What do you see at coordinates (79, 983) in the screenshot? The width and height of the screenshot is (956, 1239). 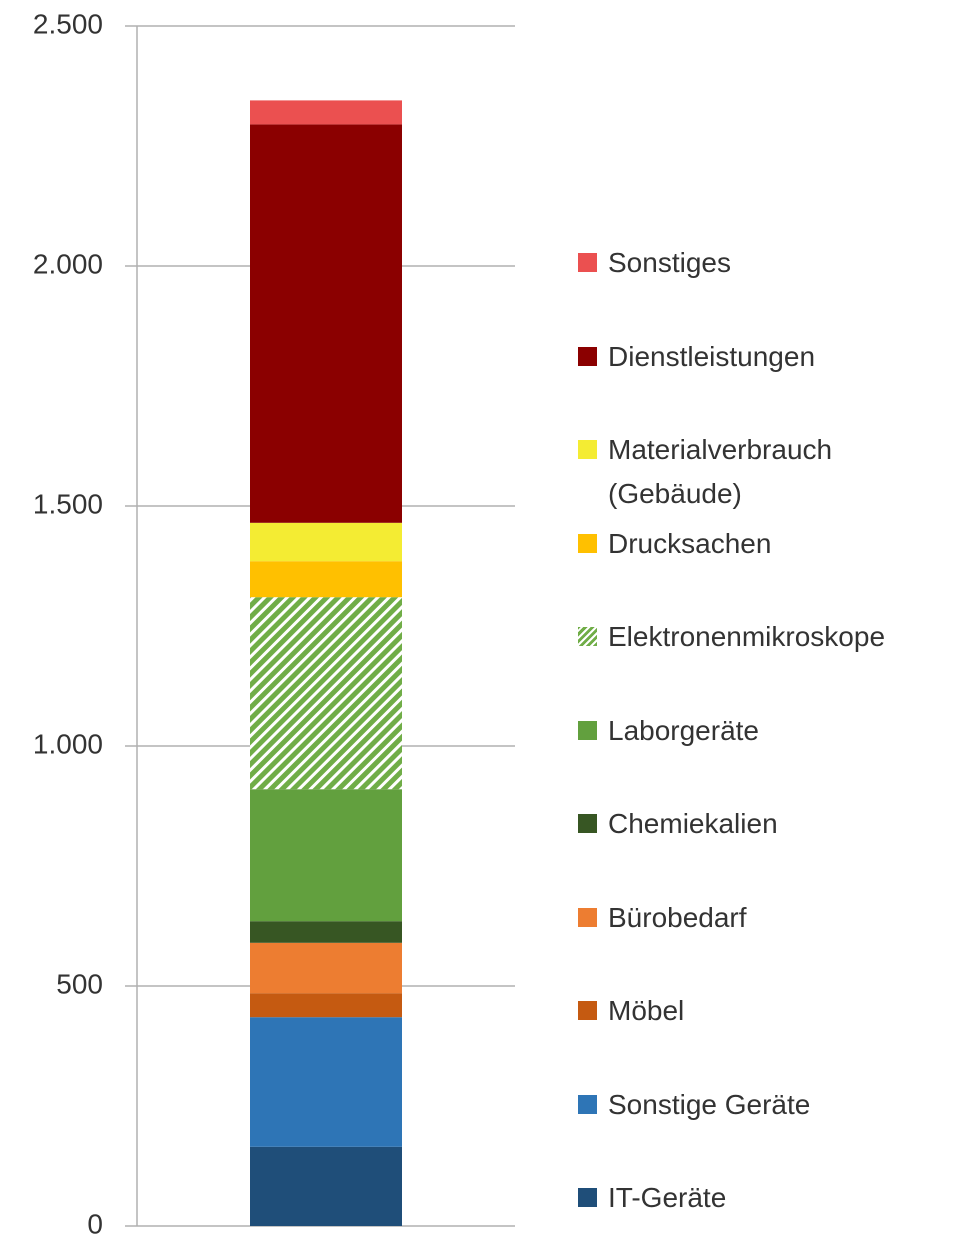 I see `y-tick-label: 500` at bounding box center [79, 983].